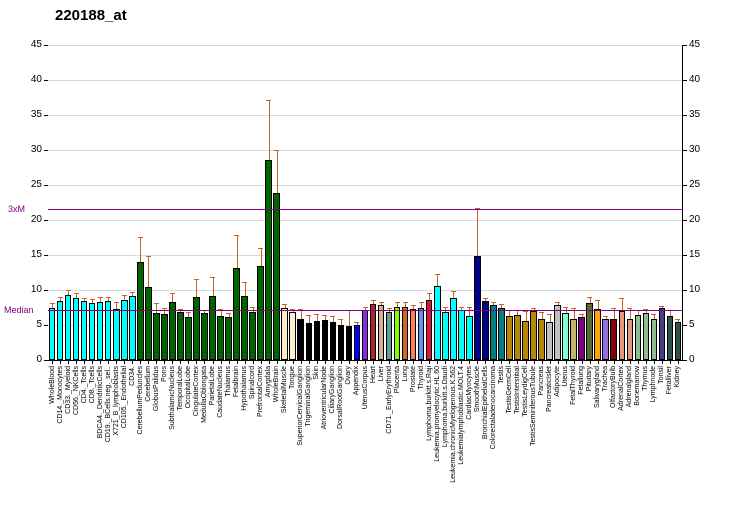 Image resolution: width=732 pixels, height=530 pixels. Describe the element at coordinates (695, 184) in the screenshot. I see `y-axis-tick-label: 25` at that location.